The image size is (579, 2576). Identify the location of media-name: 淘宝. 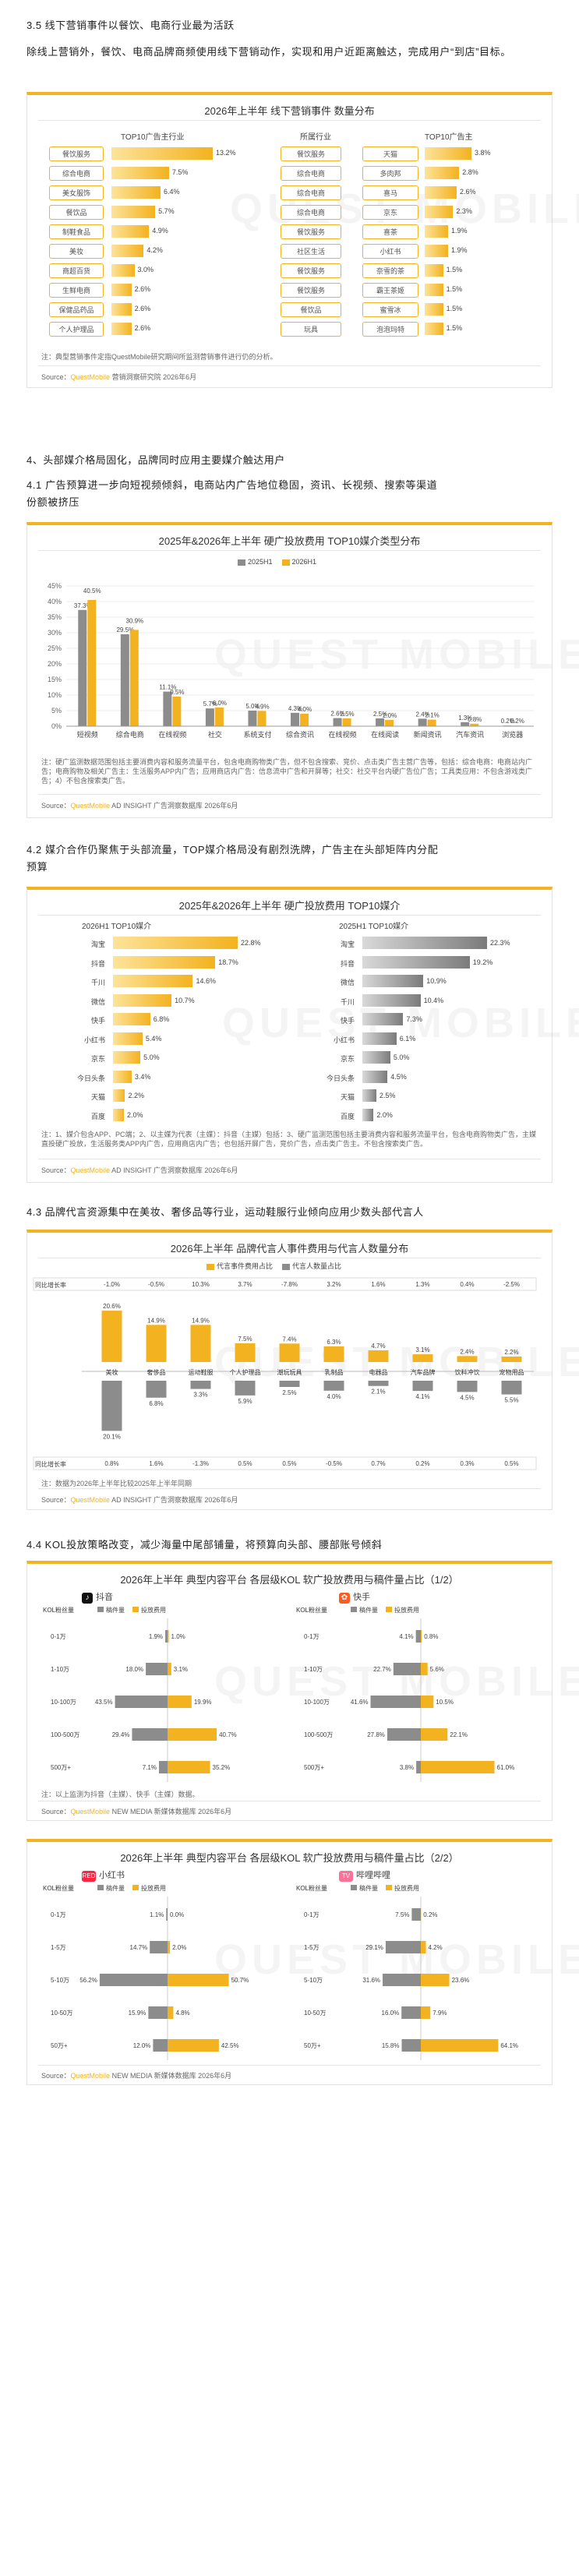
(347, 944).